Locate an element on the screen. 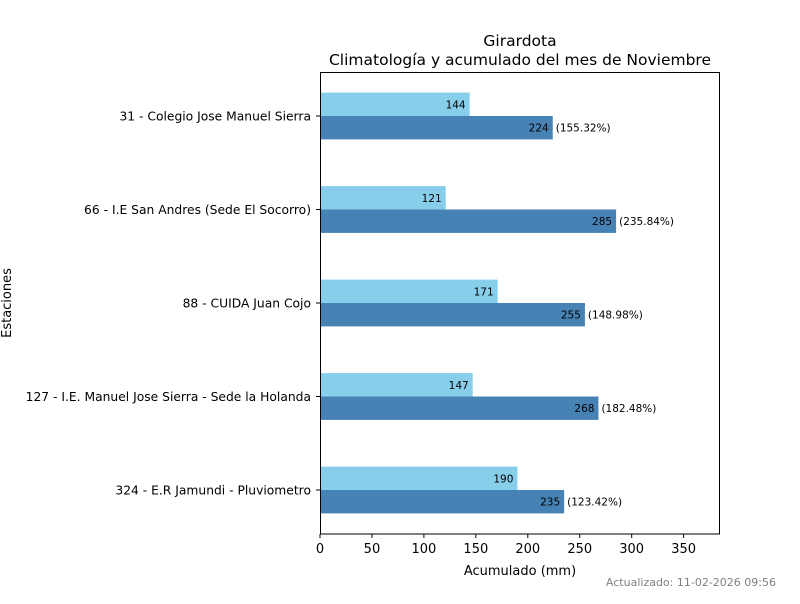 Image resolution: width=800 pixels, height=604 pixels. climatology-value-label: 144 is located at coordinates (456, 105).